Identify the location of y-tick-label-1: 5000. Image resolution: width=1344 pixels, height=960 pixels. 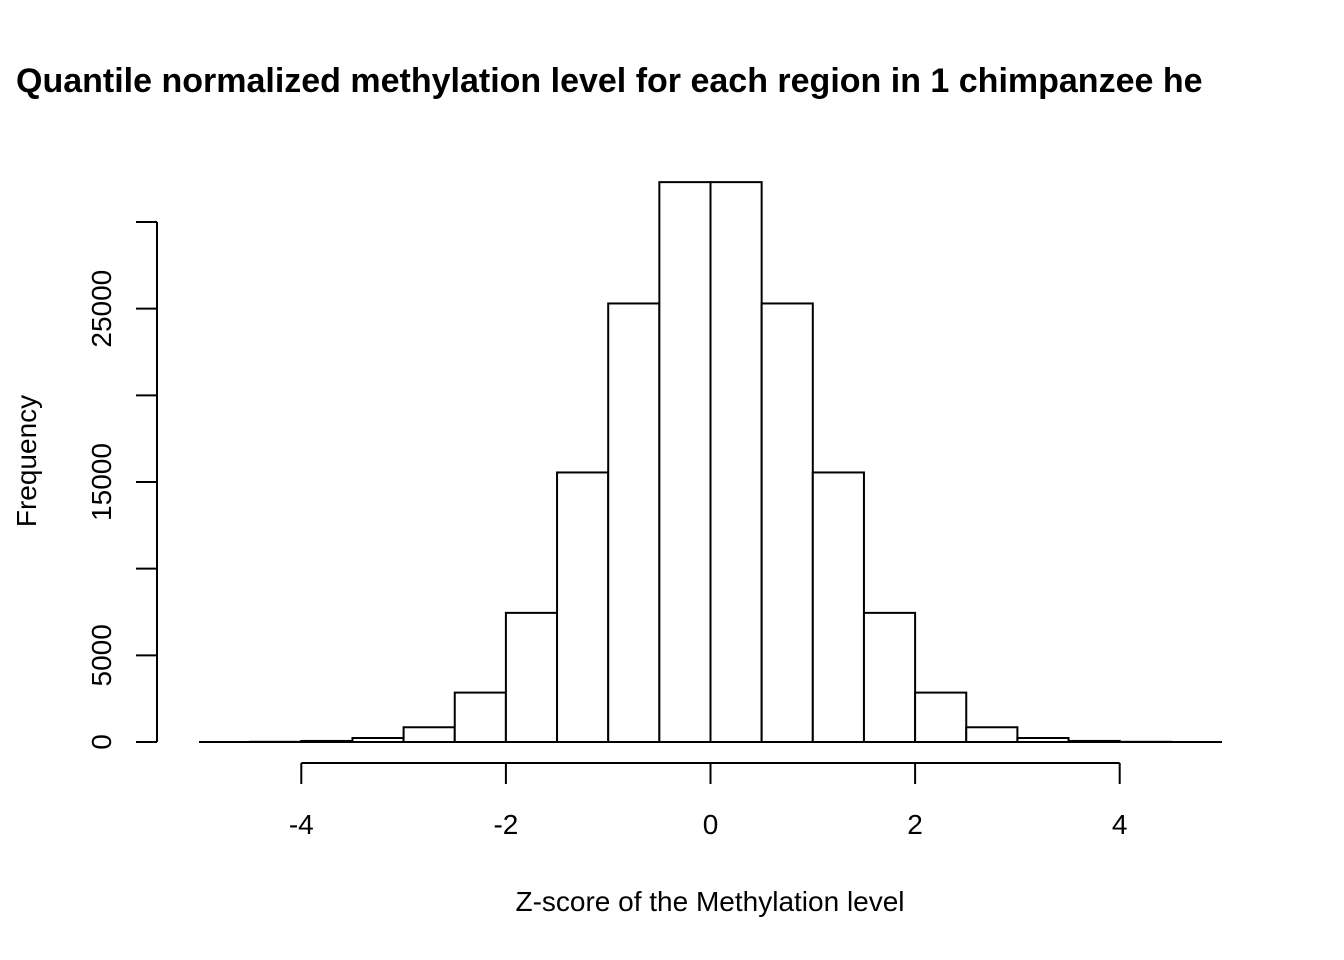
(101, 655).